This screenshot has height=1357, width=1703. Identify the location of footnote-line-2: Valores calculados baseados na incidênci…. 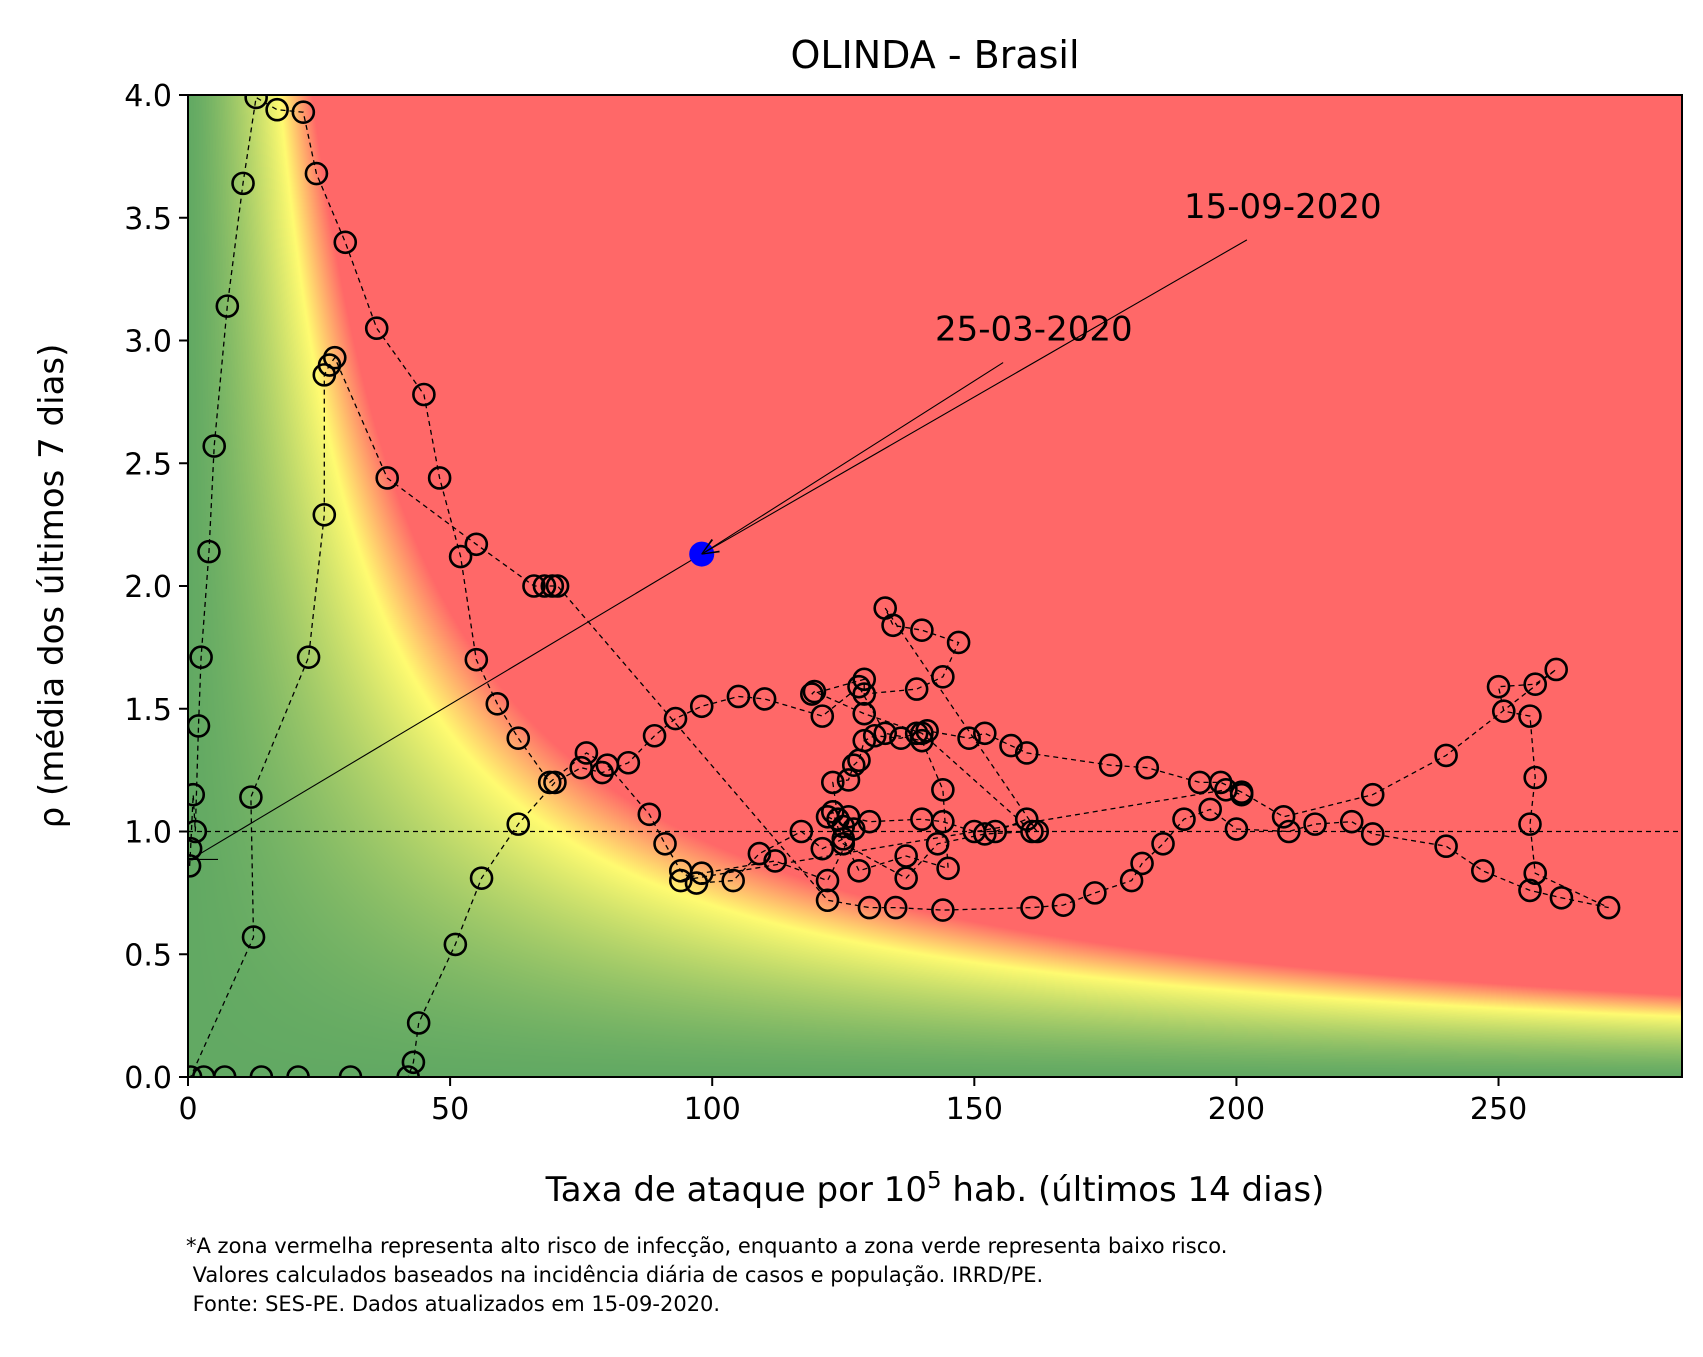
(615, 1275).